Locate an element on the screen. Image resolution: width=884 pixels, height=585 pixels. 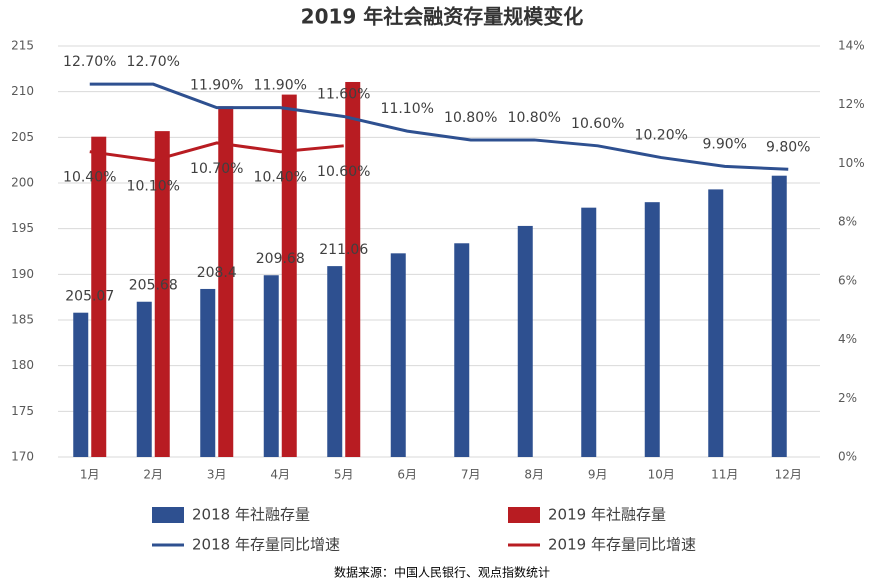
x-tick-label: 9月 is located at coordinates (598, 475).